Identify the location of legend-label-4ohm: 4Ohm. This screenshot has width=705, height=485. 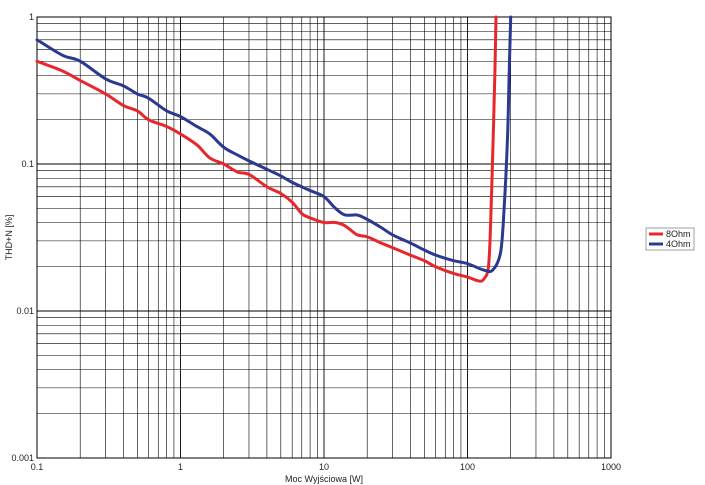
(678, 244).